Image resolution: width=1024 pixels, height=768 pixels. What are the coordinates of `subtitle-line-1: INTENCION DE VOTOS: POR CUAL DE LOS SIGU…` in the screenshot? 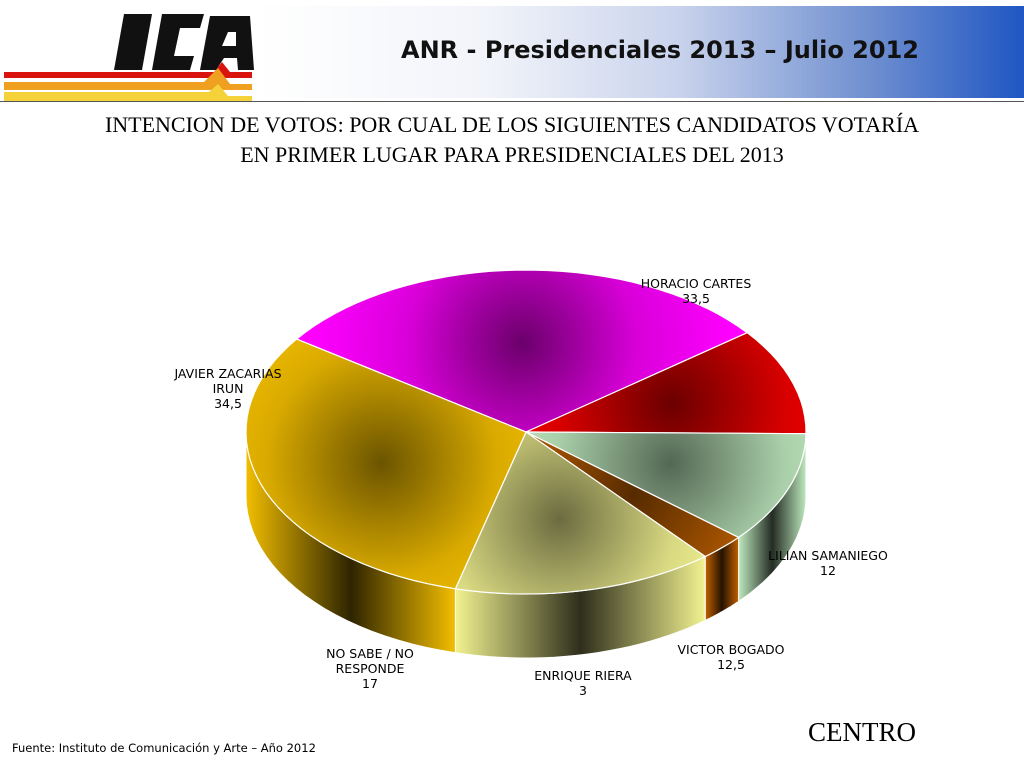 It's located at (512, 124).